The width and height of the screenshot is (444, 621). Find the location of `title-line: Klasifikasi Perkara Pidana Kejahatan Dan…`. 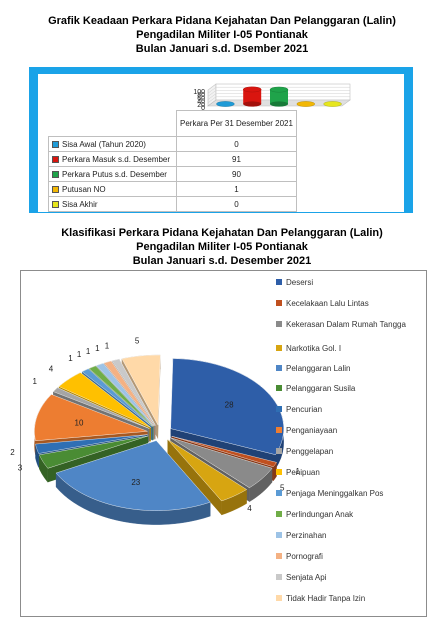

title-line: Klasifikasi Perkara Pidana Kejahatan Dan… is located at coordinates (222, 233).